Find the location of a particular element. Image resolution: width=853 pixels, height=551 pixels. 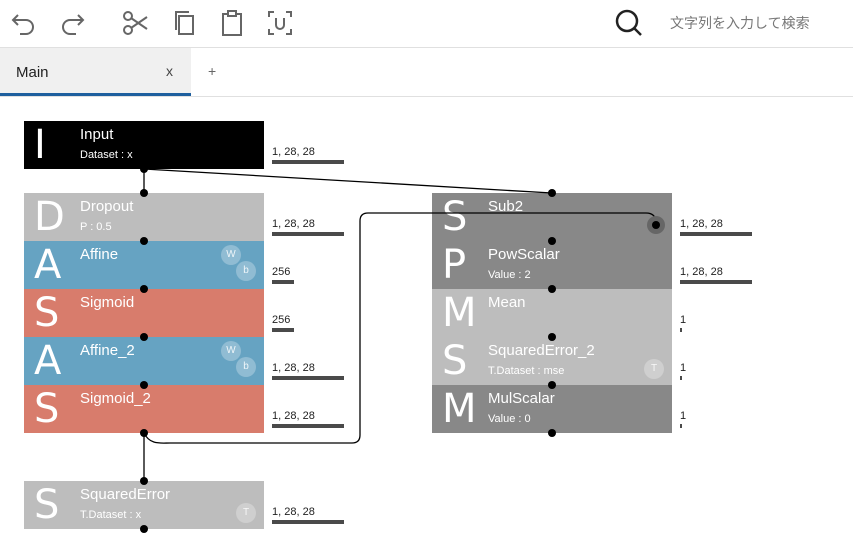

layer-name: Mean is located at coordinates (507, 302).